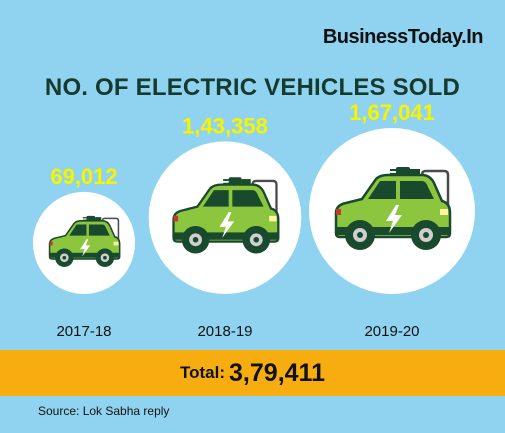  What do you see at coordinates (392, 112) in the screenshot?
I see `value-label: 1,67,041` at bounding box center [392, 112].